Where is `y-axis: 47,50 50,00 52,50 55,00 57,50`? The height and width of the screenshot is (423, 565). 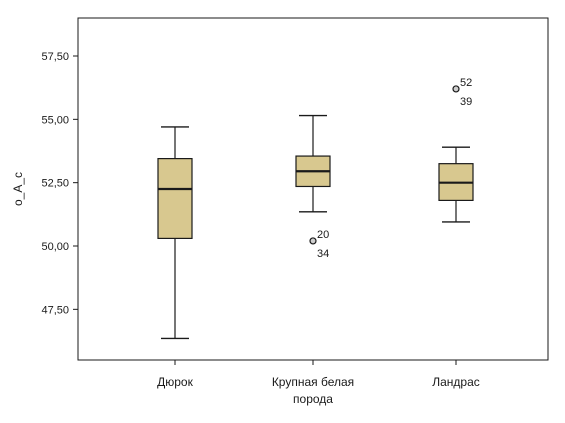 y-axis: 47,50 50,00 52,50 55,00 57,50 is located at coordinates (59, 183).